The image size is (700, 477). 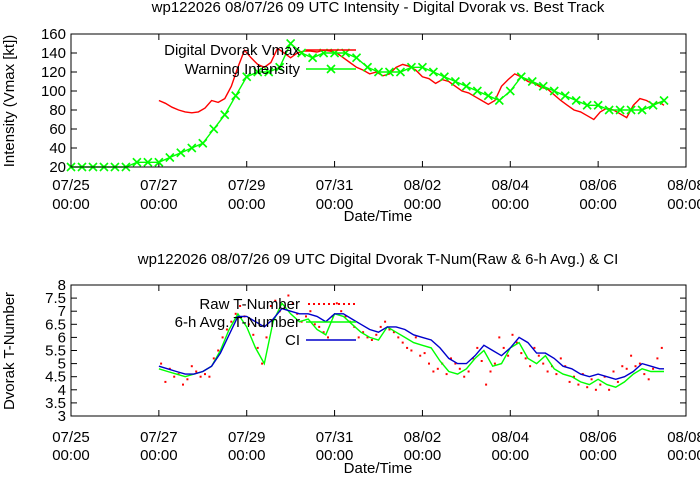 I want to click on intensity-ytick-label: 160, so click(x=53, y=34).